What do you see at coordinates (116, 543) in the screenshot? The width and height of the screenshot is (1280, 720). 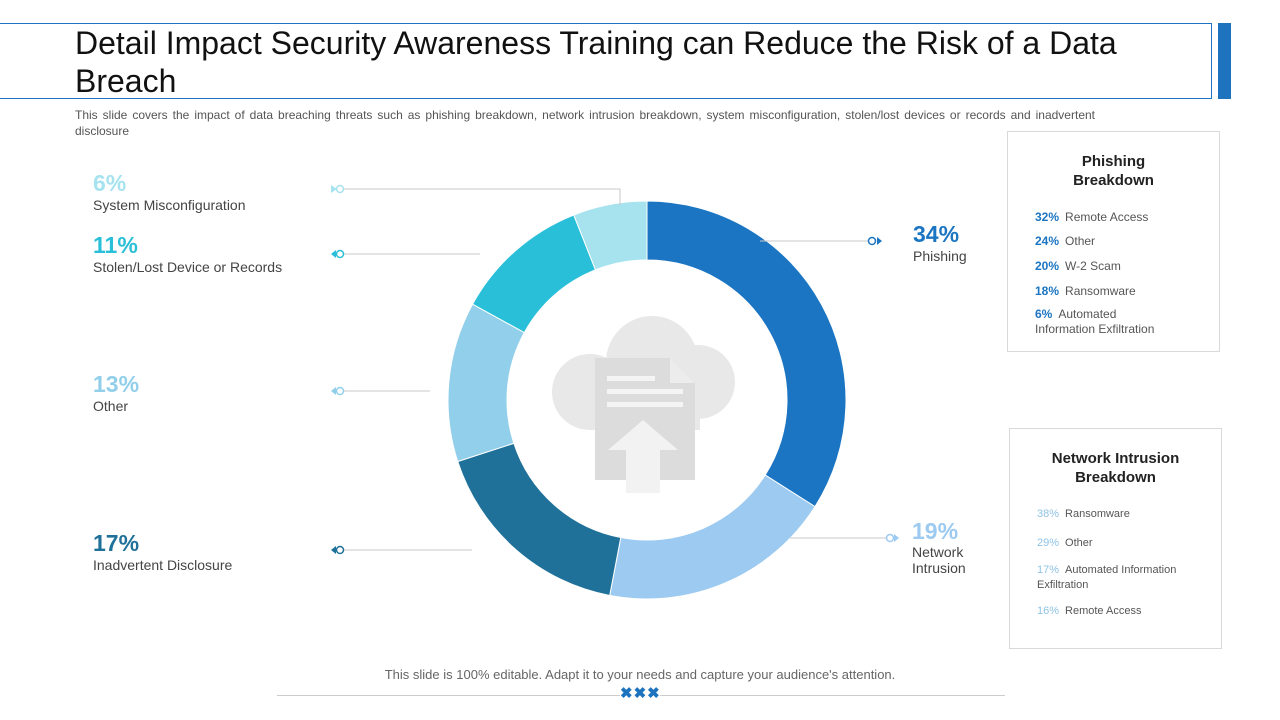 I see `pct-inadvertent-disclosure: 17%` at bounding box center [116, 543].